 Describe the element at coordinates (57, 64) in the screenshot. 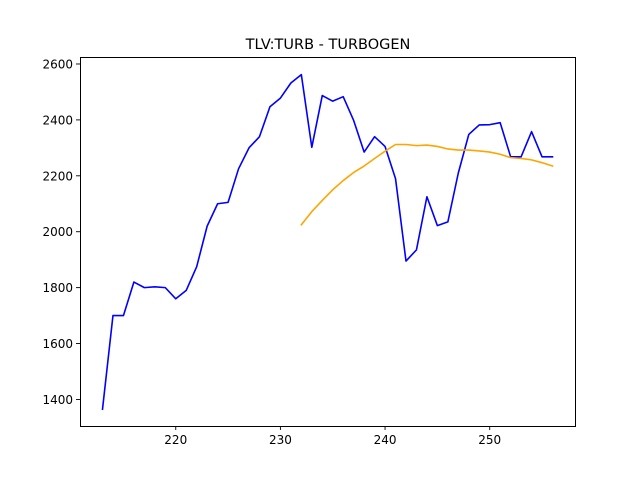

I see `y-tick-label: 2600` at that location.